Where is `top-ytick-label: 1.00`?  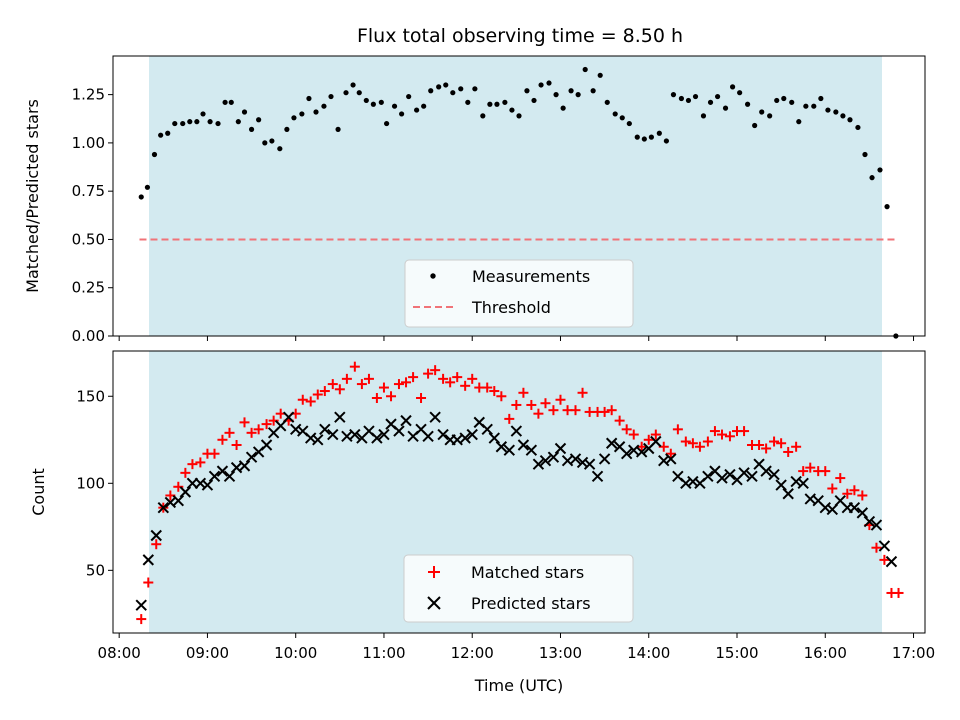
top-ytick-label: 1.00 is located at coordinates (88, 143).